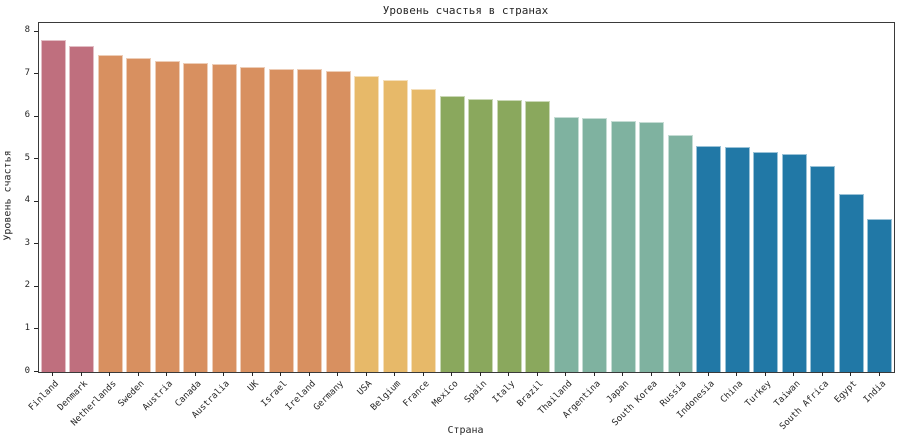 The height and width of the screenshot is (447, 900). Describe the element at coordinates (851, 283) in the screenshot. I see `bar-egypt` at that location.